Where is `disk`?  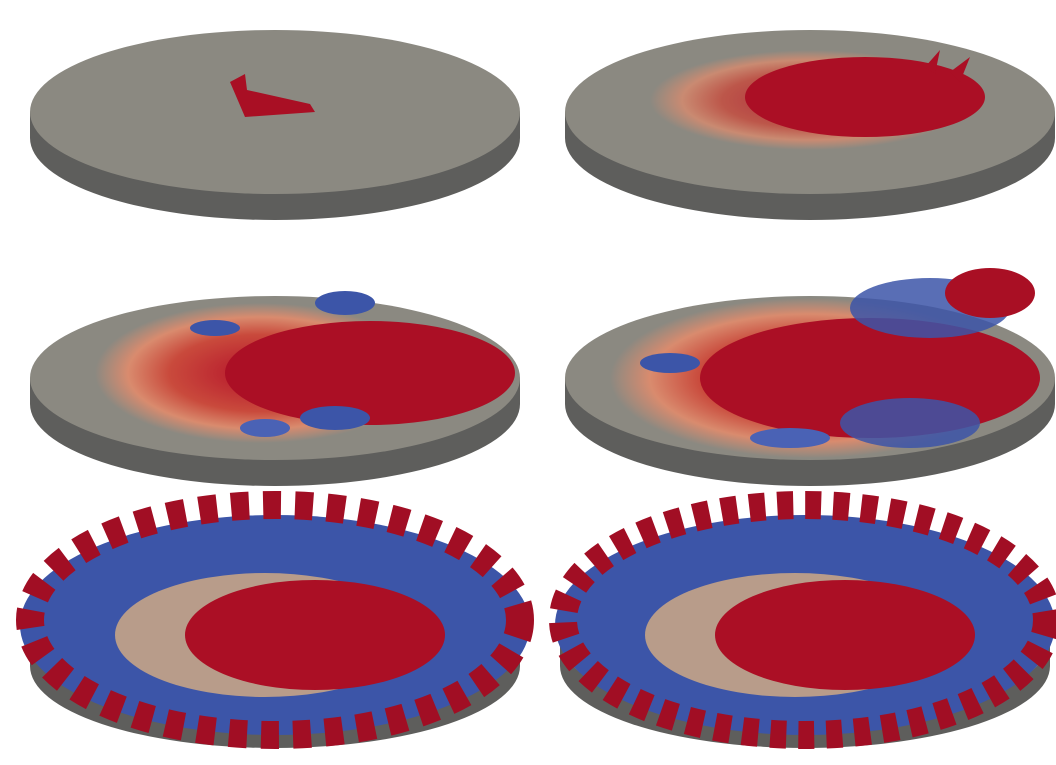 disk is located at coordinates (275, 125).